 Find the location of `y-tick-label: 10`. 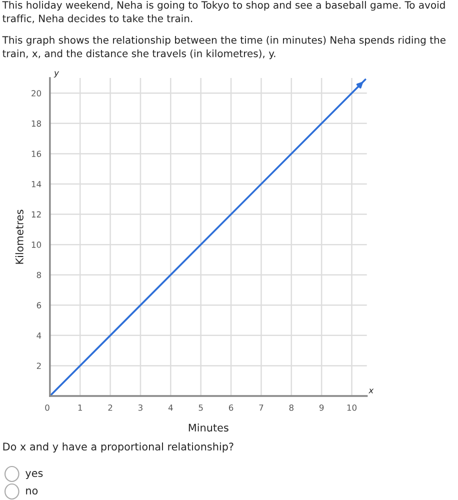

y-tick-label: 10 is located at coordinates (37, 245).